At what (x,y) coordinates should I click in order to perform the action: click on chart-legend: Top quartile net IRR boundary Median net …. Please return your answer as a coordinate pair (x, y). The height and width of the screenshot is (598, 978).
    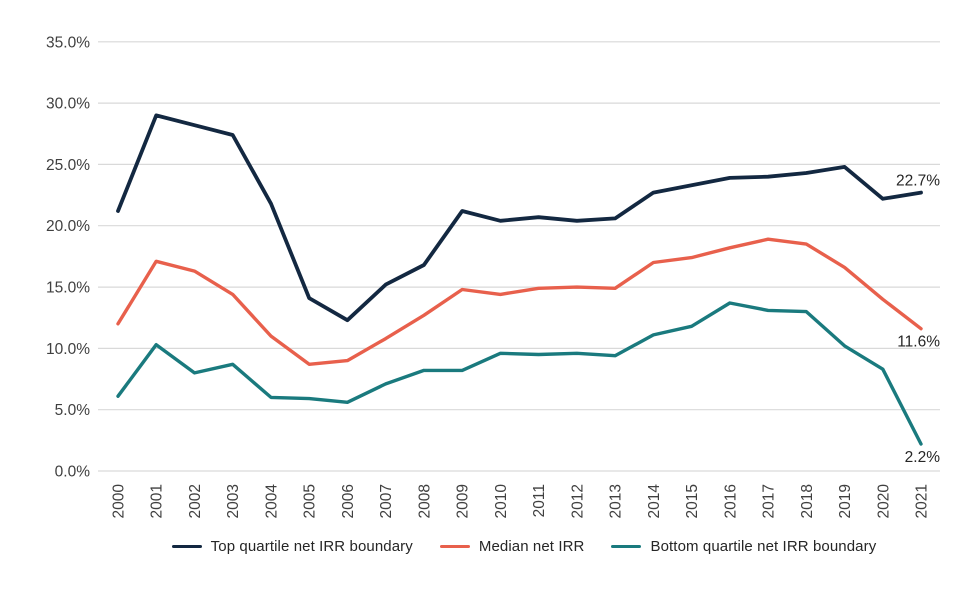
    Looking at the image, I should click on (524, 546).